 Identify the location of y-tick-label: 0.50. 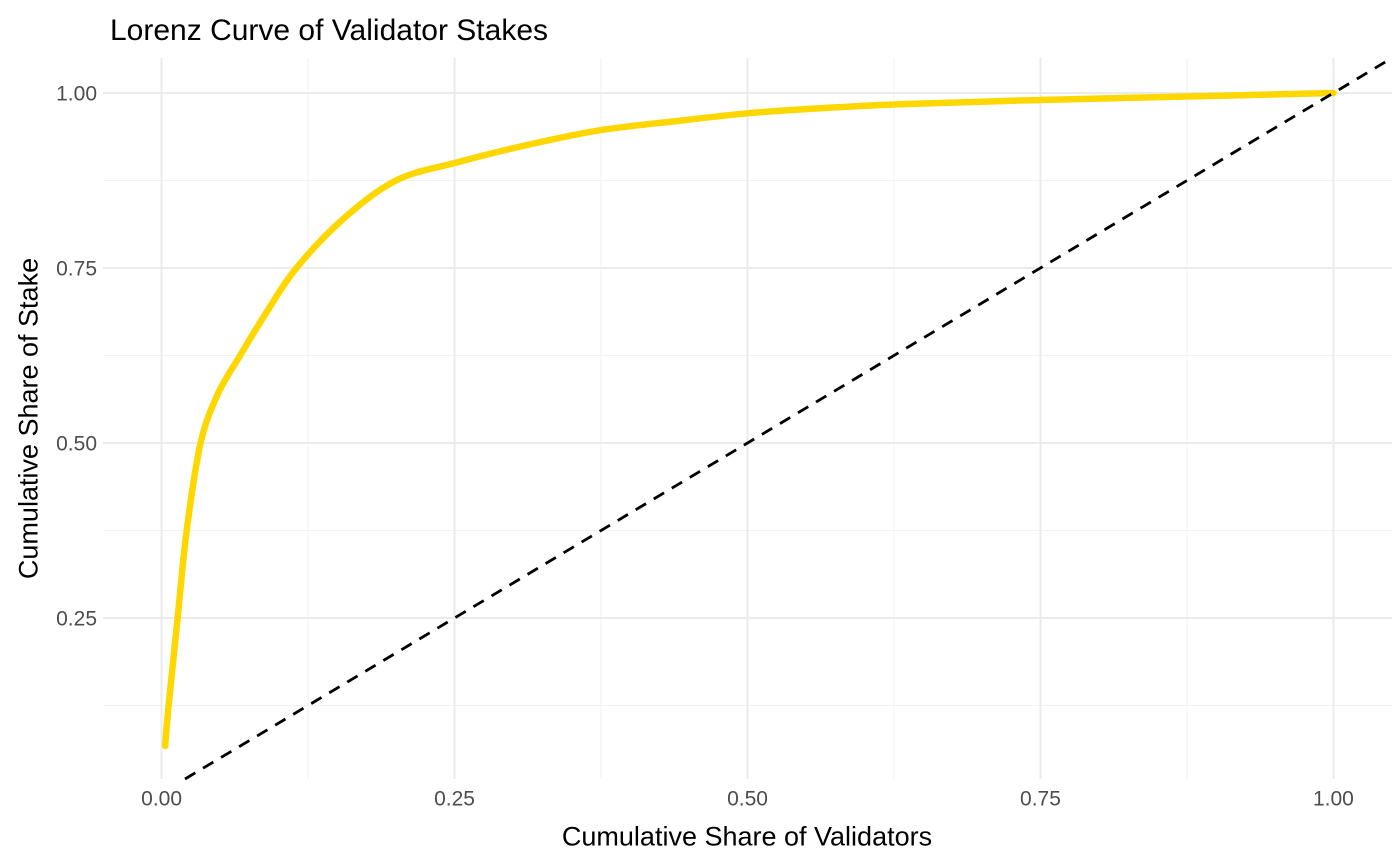
(76, 443).